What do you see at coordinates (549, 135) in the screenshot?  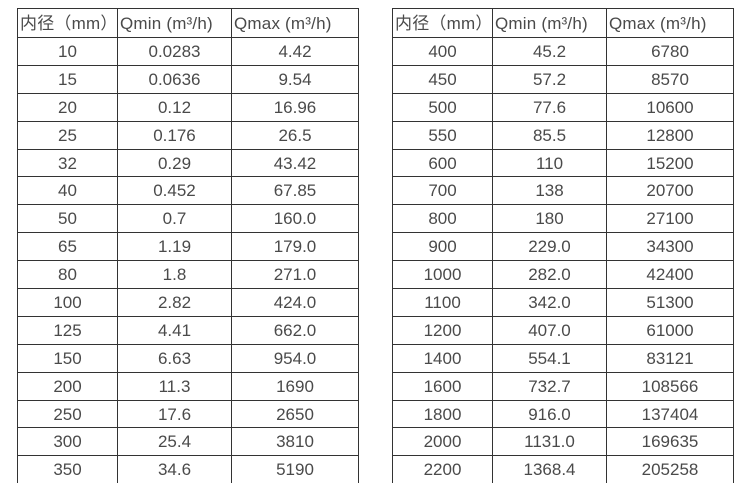 I see `table-cell: 85.5` at bounding box center [549, 135].